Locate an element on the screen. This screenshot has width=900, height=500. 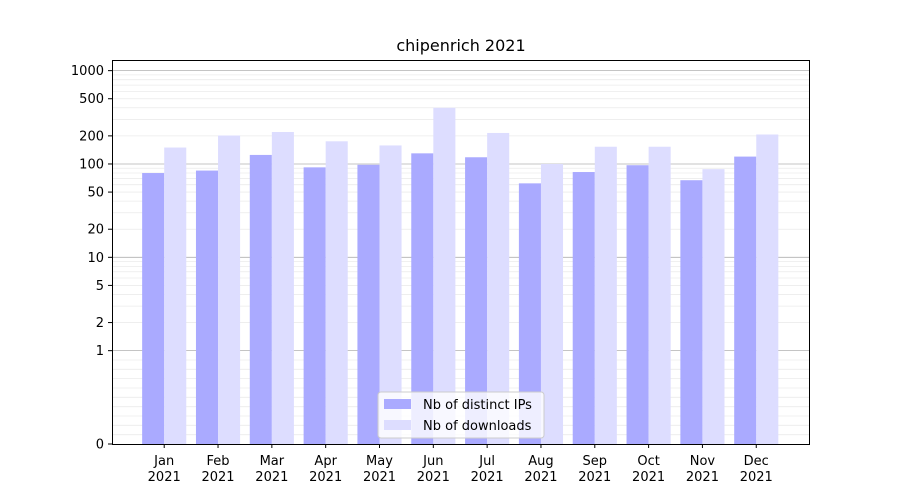
legend-label: Nb of distinct IPs is located at coordinates (477, 405).